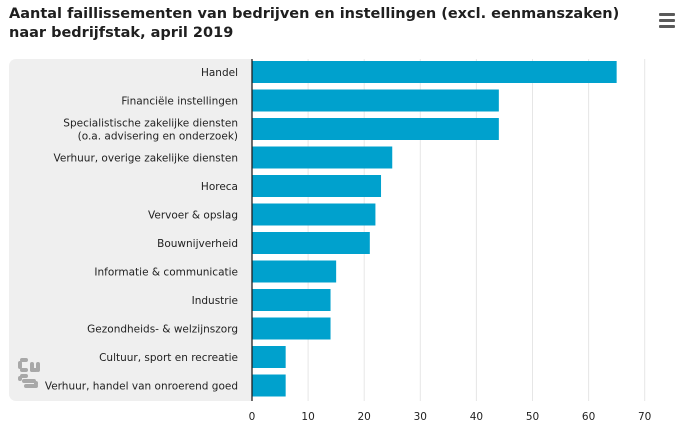 Image resolution: width=695 pixels, height=432 pixels. I want to click on x-tick-label: 60, so click(588, 417).